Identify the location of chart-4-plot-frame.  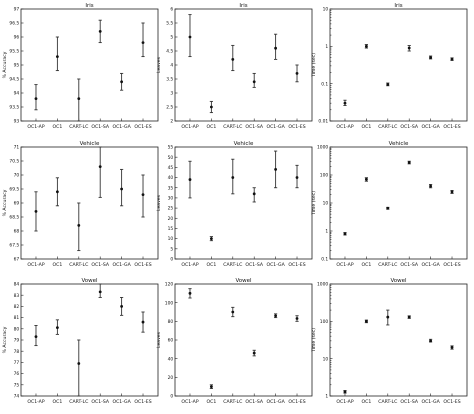
(89, 203).